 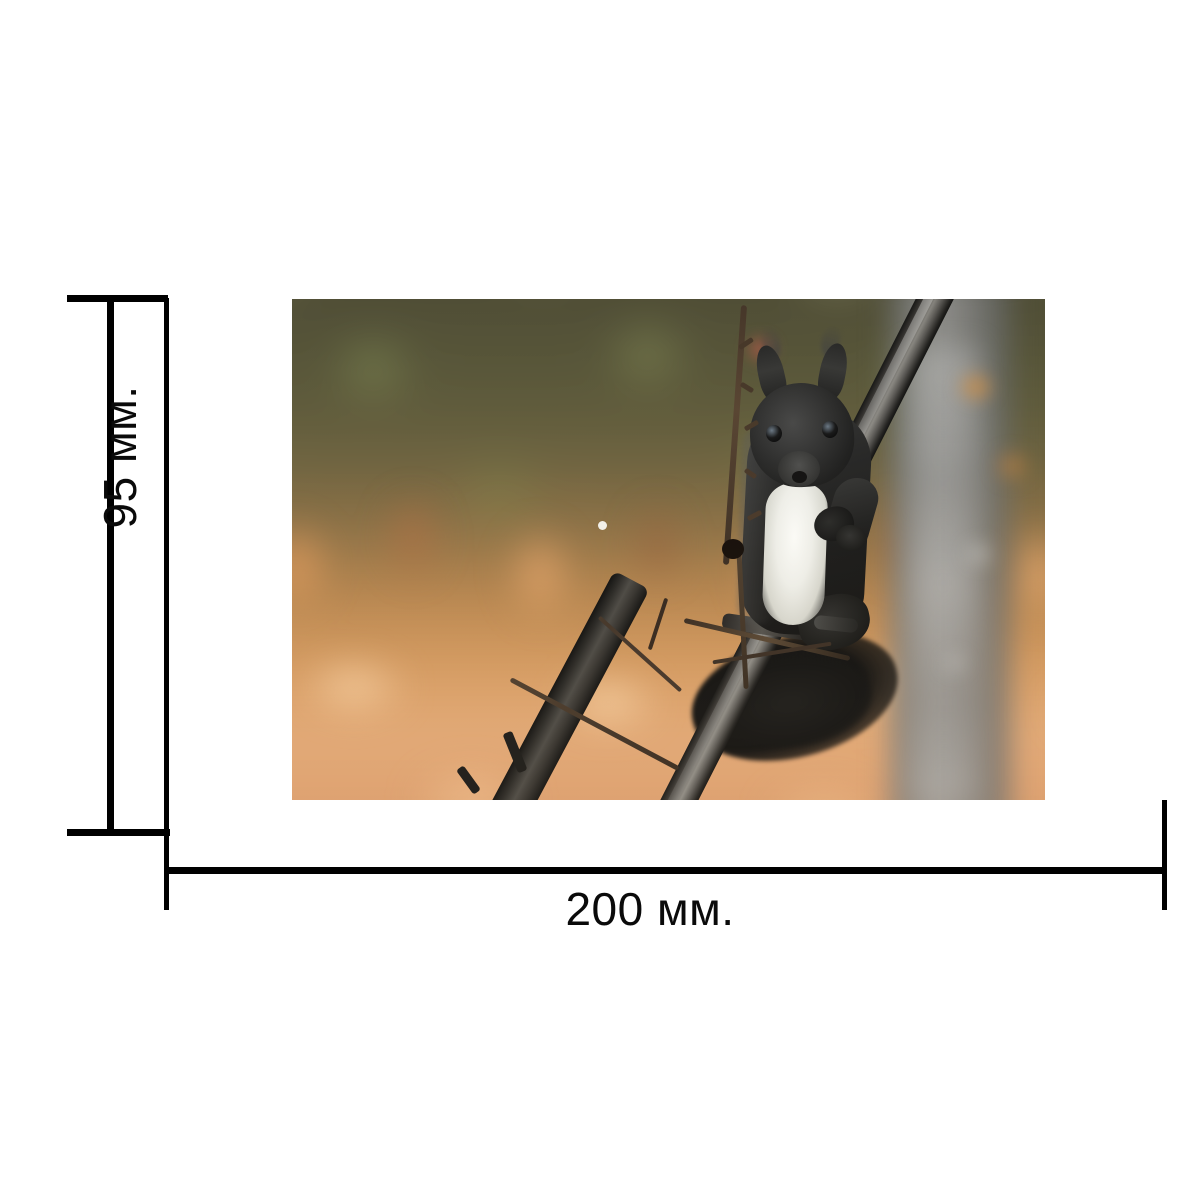 I want to click on squirrel-eye-left, so click(x=774, y=433).